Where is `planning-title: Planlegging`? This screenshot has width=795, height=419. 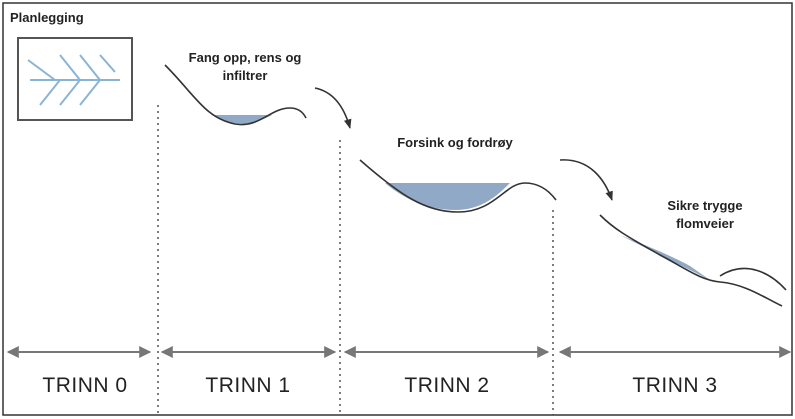 planning-title: Planlegging is located at coordinates (47, 17).